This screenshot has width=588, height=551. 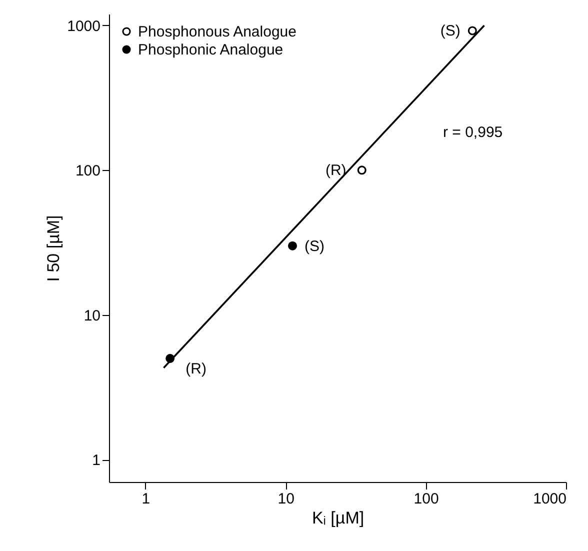 What do you see at coordinates (196, 369) in the screenshot?
I see `annotation: (R)` at bounding box center [196, 369].